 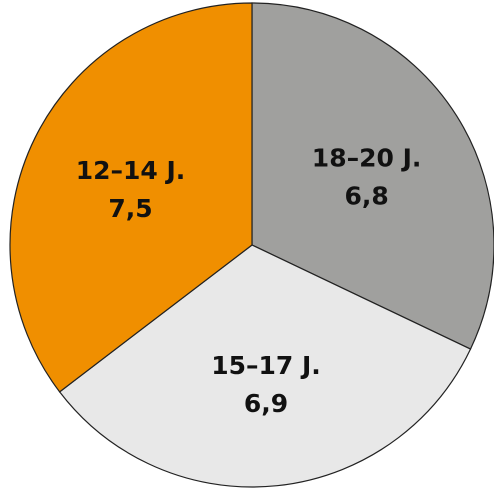 I want to click on slice-label-15-17-j: 15–17 J., so click(x=266, y=365).